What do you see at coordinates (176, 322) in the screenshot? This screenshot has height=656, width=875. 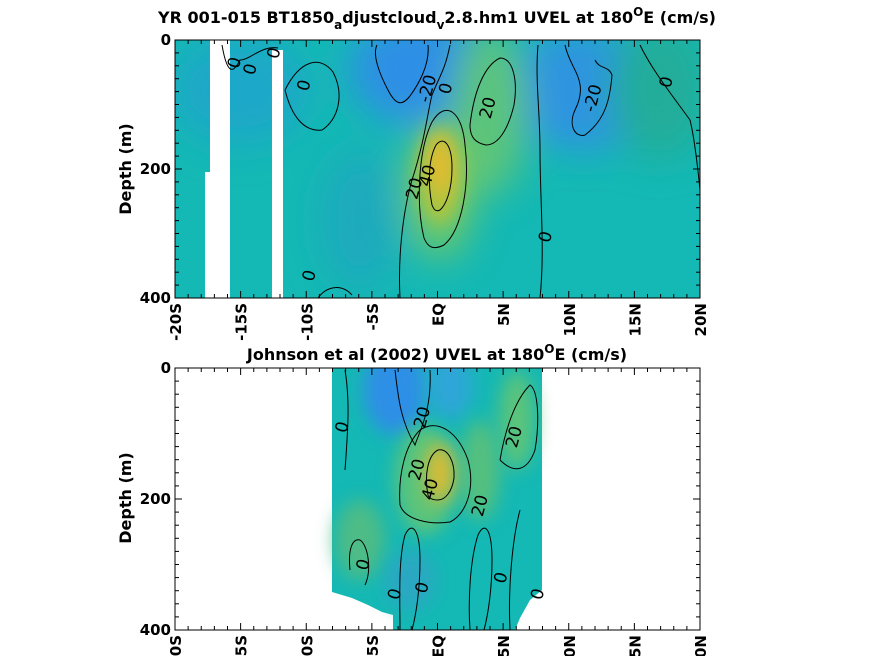 I see `top-x-tick-label: -20S` at bounding box center [176, 322].